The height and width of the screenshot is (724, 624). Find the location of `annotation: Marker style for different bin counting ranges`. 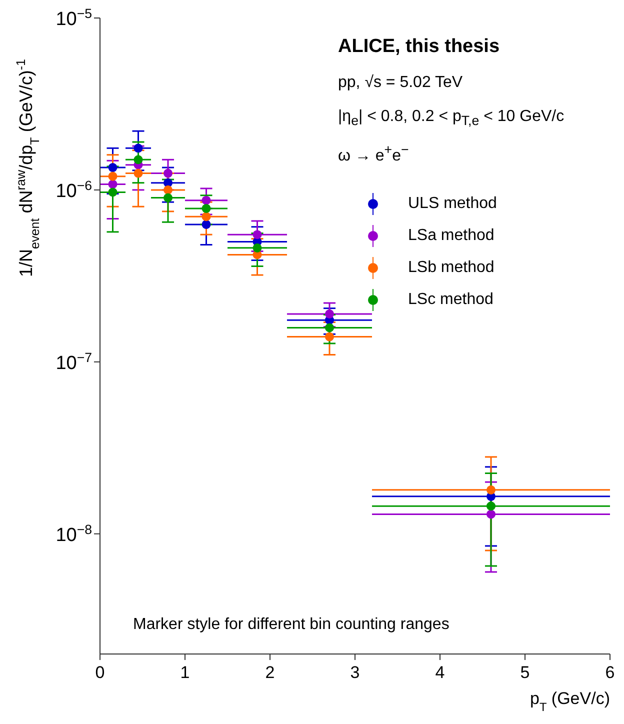

annotation: Marker style for different bin counting ranges is located at coordinates (291, 625).